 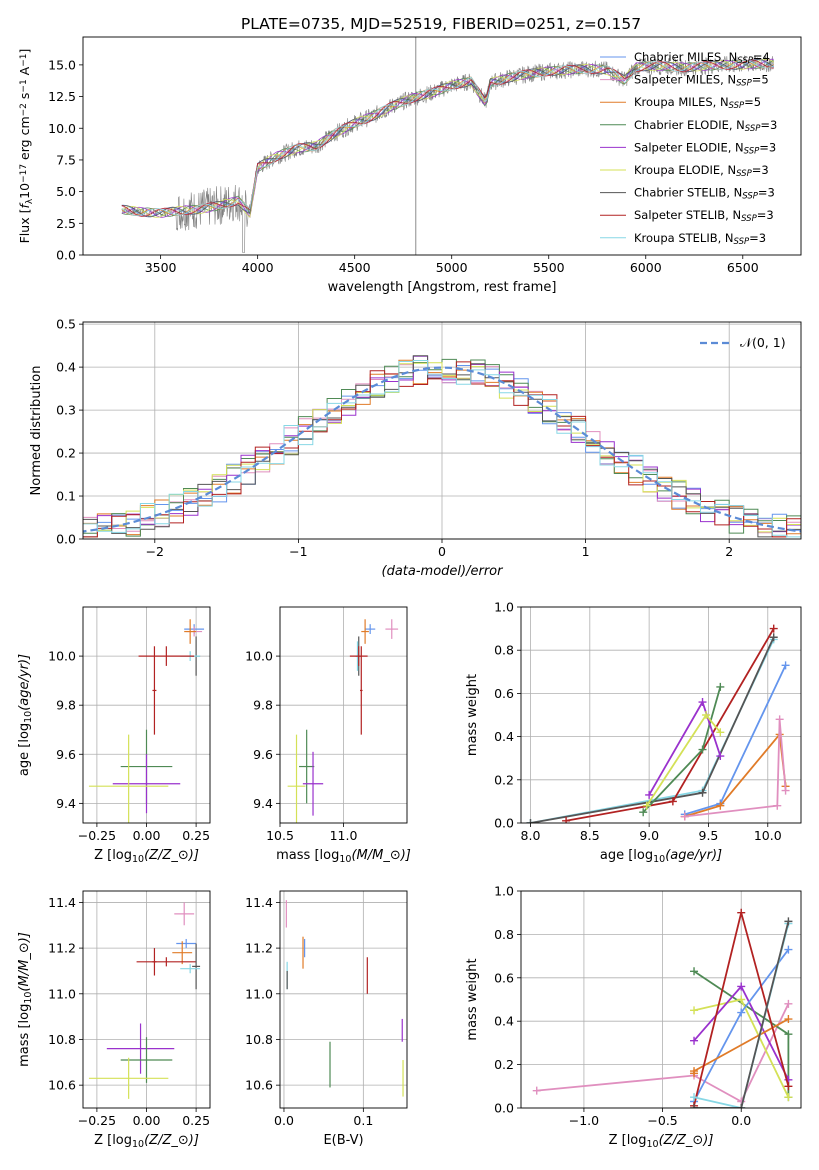 I want to click on x-axis-label: age [log10(age/yr)], so click(x=661, y=856).